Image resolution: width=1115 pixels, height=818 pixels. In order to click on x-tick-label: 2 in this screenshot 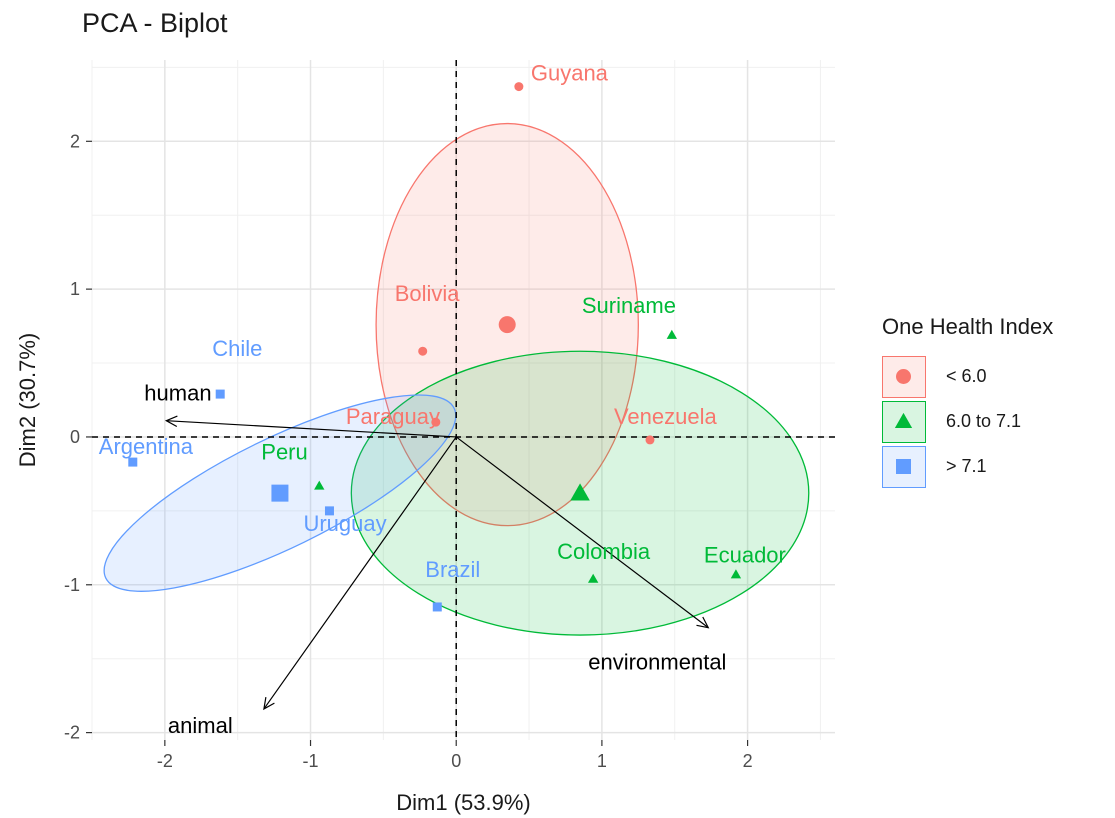, I will do `click(748, 761)`.